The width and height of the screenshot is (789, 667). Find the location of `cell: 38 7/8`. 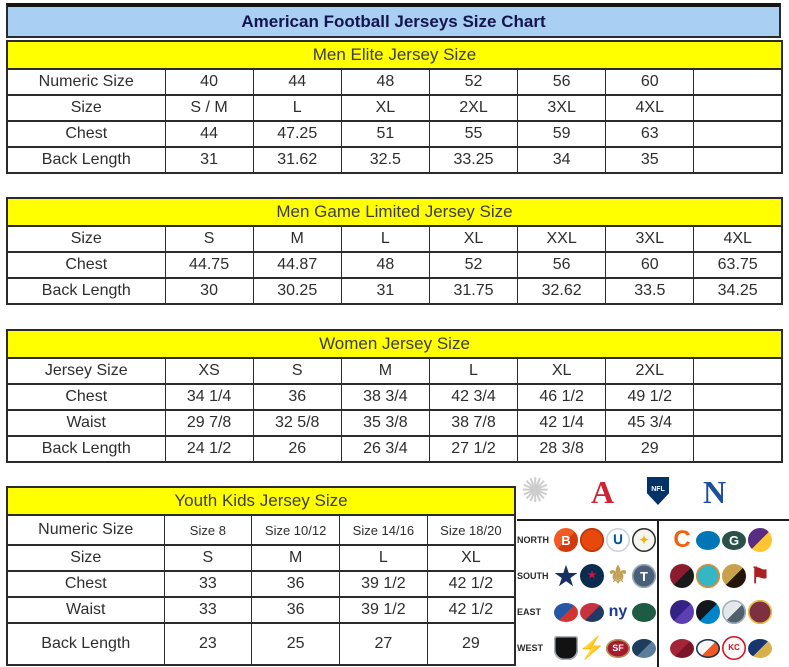

cell: 38 7/8 is located at coordinates (473, 423).